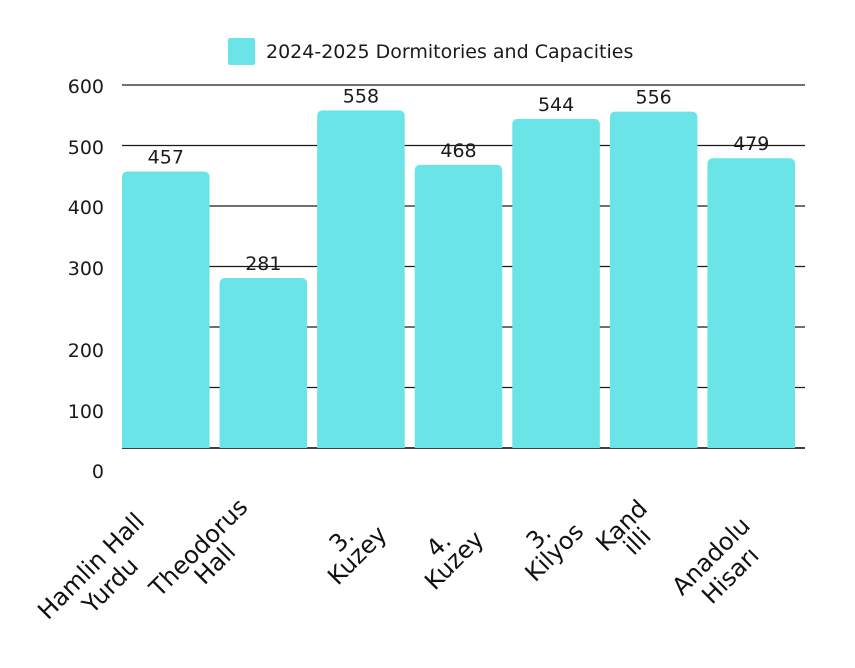 The image size is (855, 668). What do you see at coordinates (86, 87) in the screenshot?
I see `y-tick-label: 600` at bounding box center [86, 87].